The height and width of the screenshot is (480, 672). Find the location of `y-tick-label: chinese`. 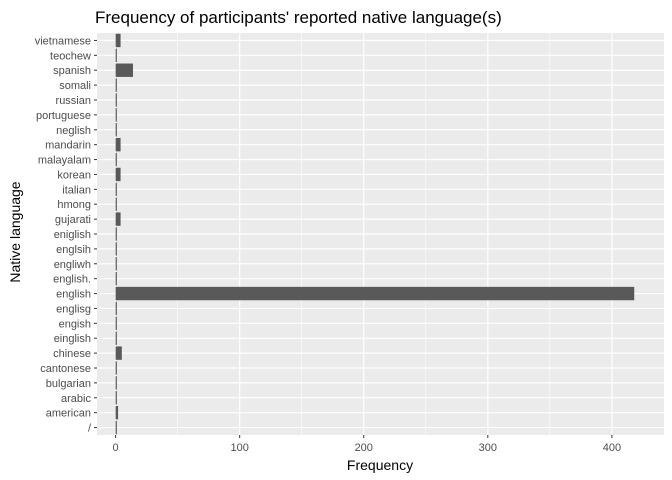

y-tick-label: chinese is located at coordinates (72, 354).